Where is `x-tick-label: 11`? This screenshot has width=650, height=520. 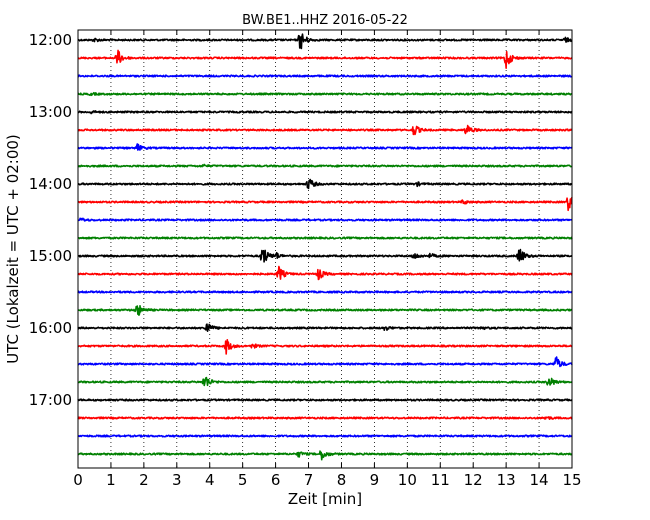
x-tick-label: 11 is located at coordinates (440, 480).